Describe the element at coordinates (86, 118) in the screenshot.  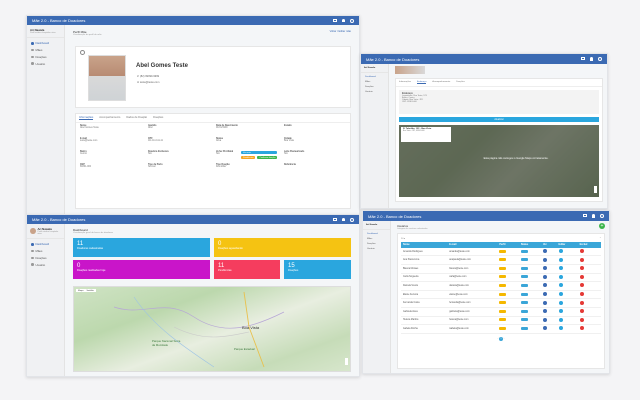
I see `tab-informacoes: Informações` at that location.